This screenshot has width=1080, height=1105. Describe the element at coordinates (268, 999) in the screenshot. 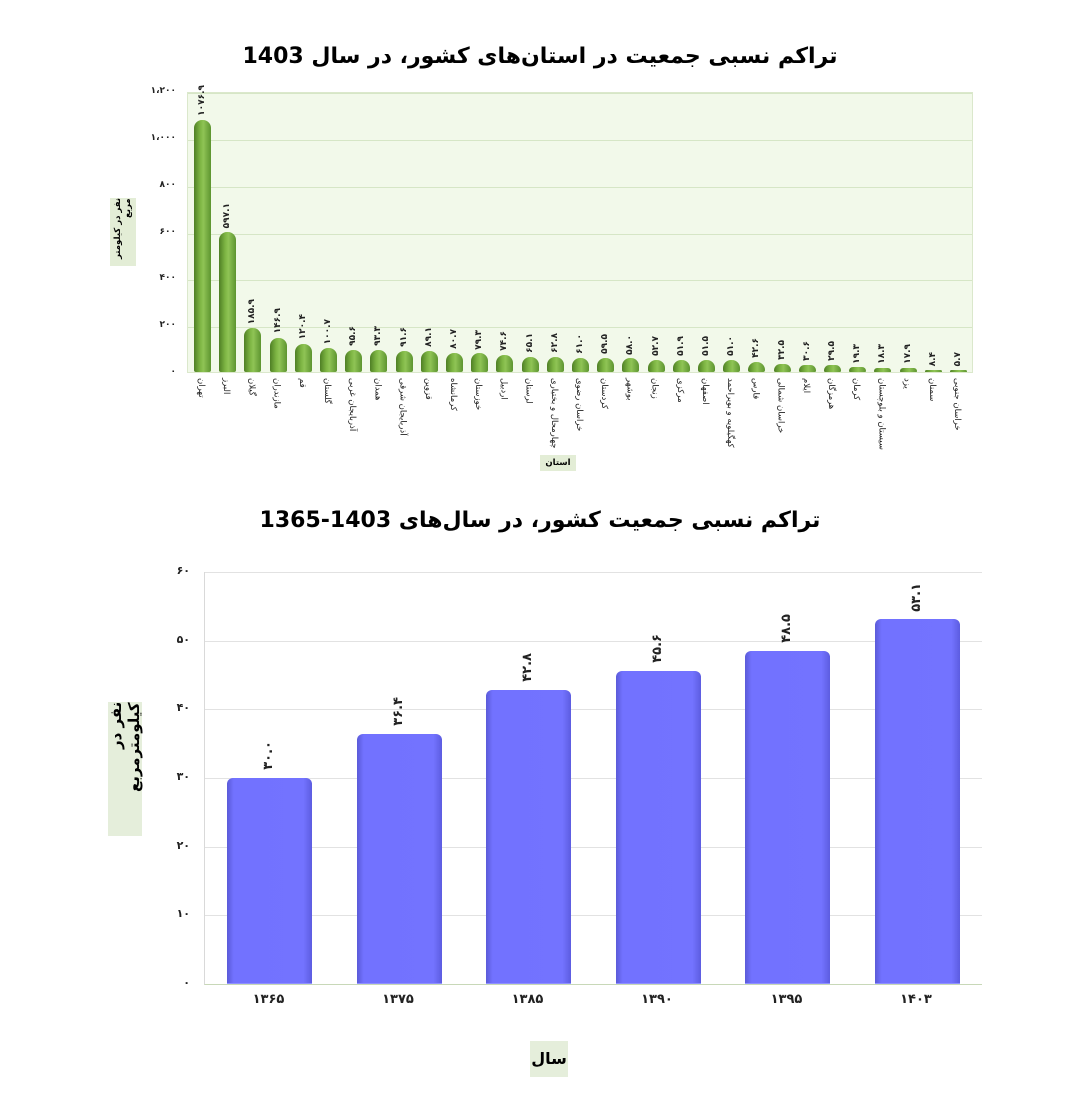

I see `category-label: ۱۳۶۵` at that location.